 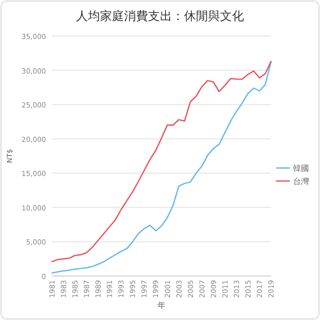 I want to click on legend-label: 台灣, so click(x=301, y=181).